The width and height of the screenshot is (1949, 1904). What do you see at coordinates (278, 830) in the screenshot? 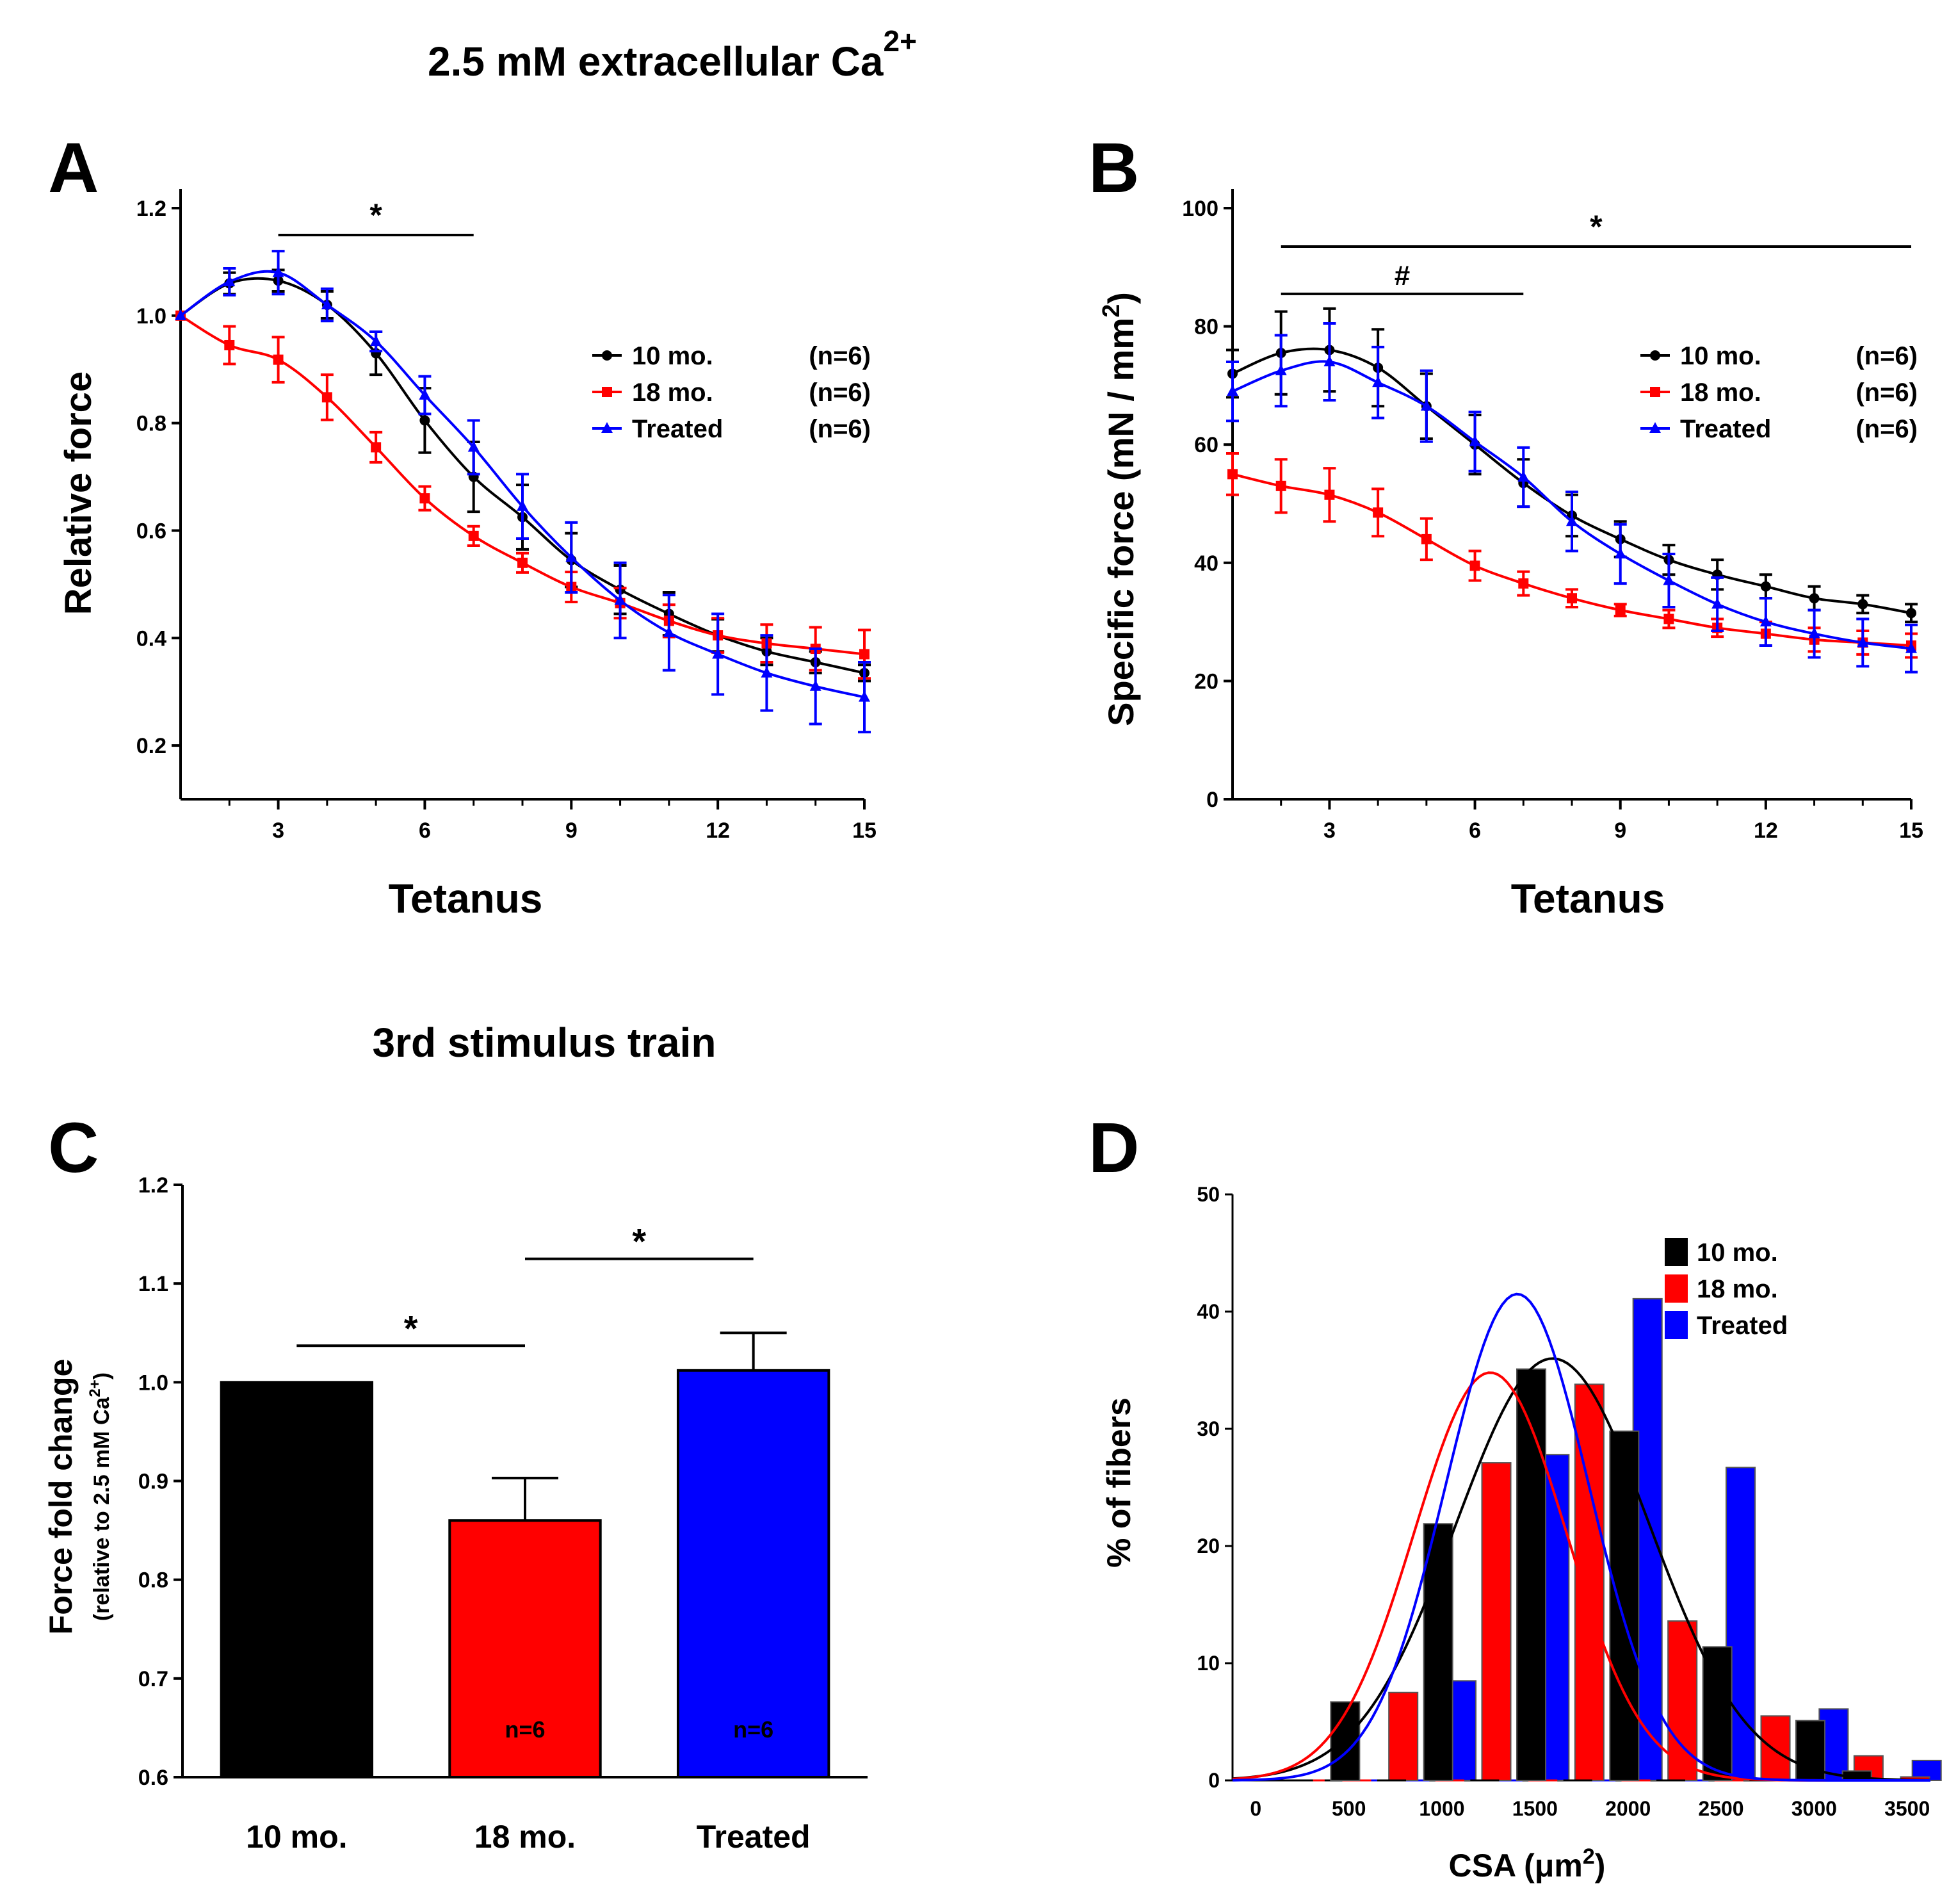
I see `panel-a-xtick-label: 3` at bounding box center [278, 830].